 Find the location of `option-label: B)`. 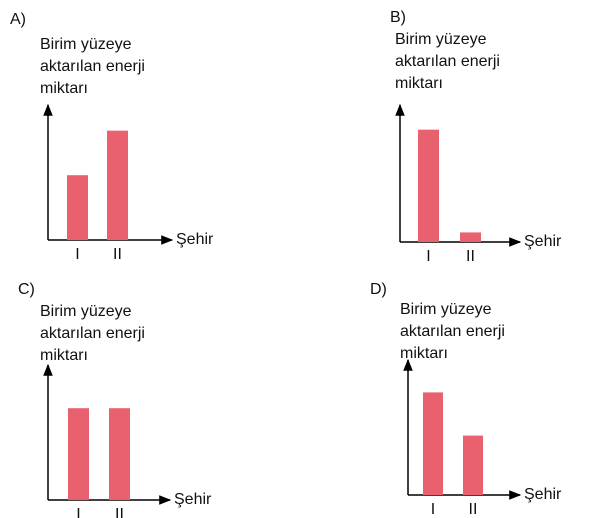

option-label: B) is located at coordinates (398, 17).